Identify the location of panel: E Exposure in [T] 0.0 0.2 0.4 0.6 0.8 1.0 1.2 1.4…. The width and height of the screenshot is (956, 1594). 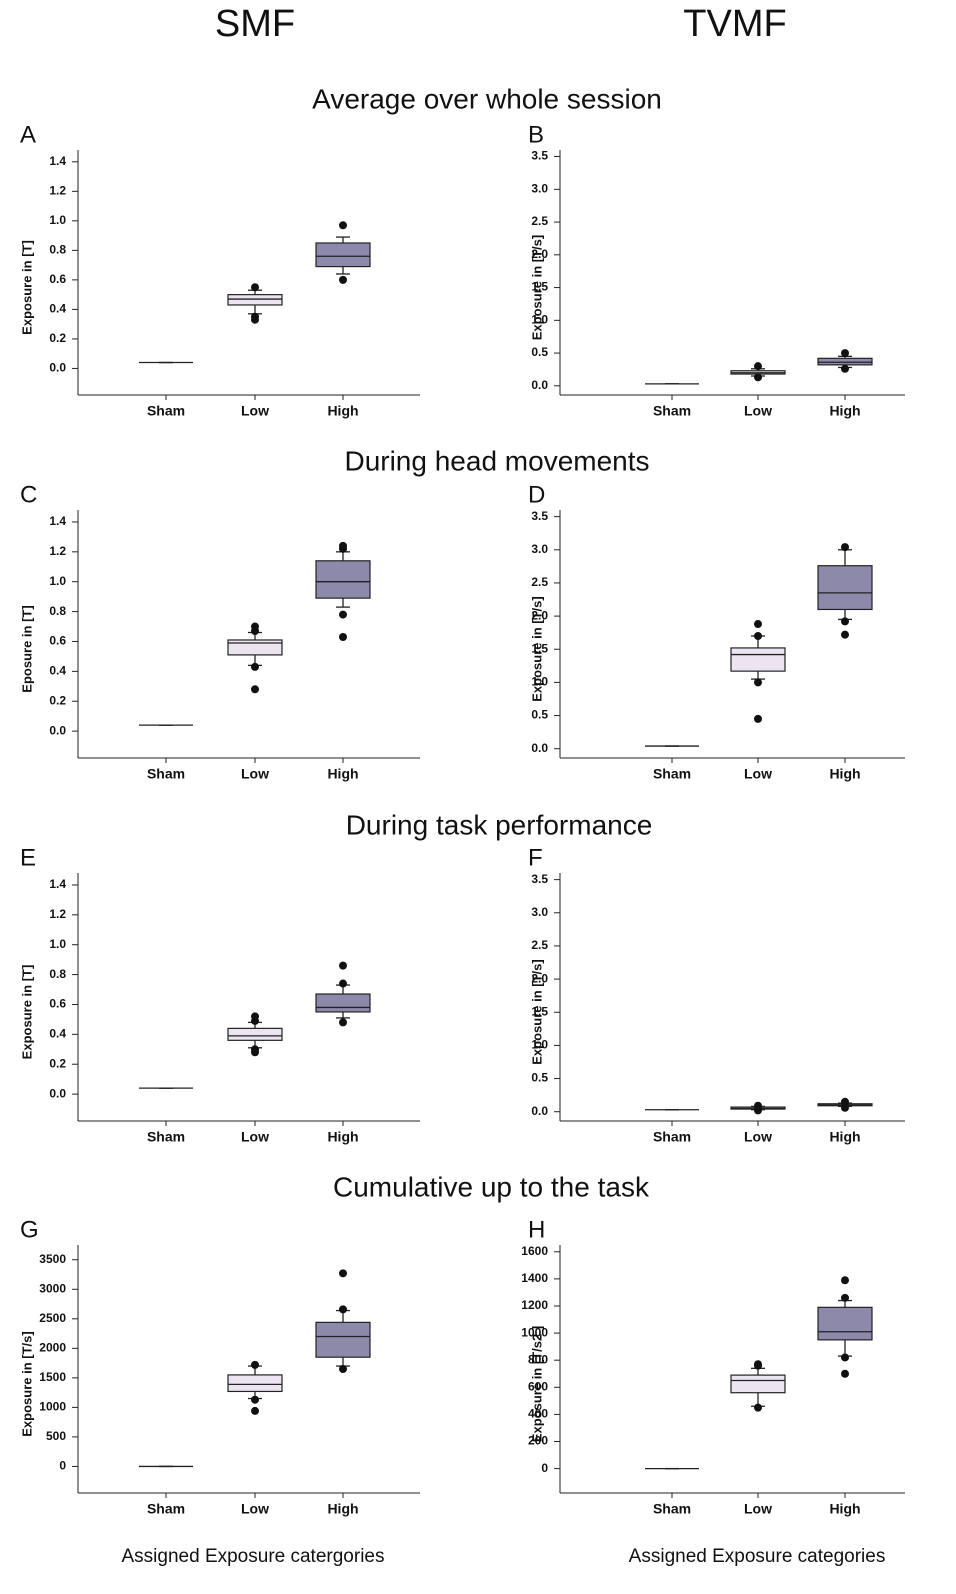
(219, 994).